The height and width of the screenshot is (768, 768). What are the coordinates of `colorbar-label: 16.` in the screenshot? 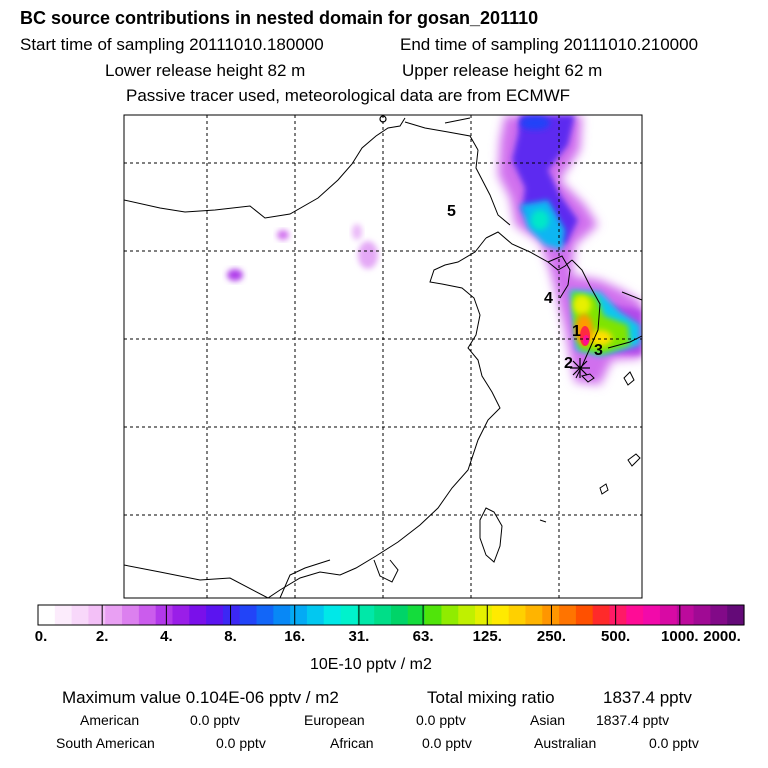 It's located at (295, 636).